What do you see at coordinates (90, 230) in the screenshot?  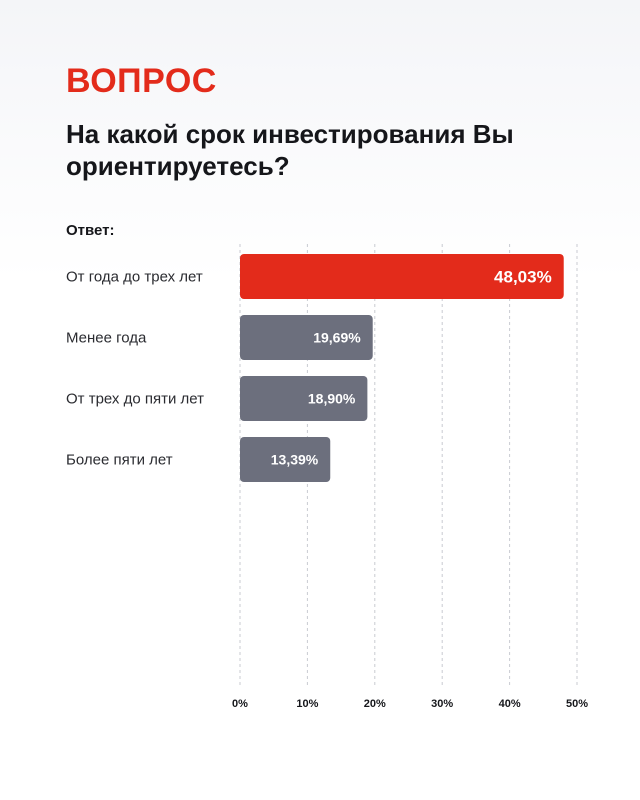 I see `answer-label: Ответ:` at bounding box center [90, 230].